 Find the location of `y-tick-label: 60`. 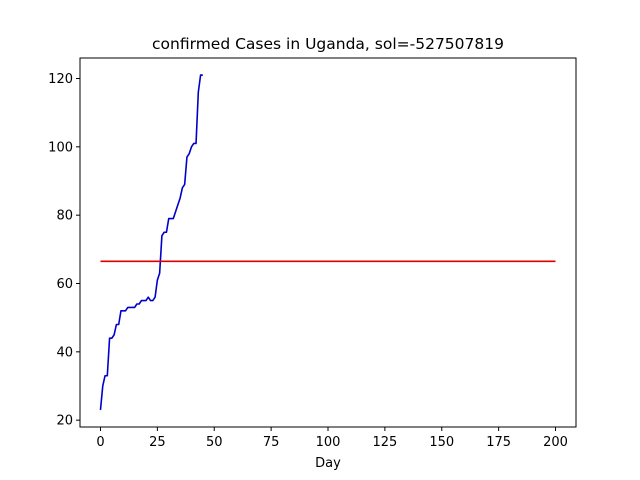

y-tick-label: 60 is located at coordinates (64, 284).